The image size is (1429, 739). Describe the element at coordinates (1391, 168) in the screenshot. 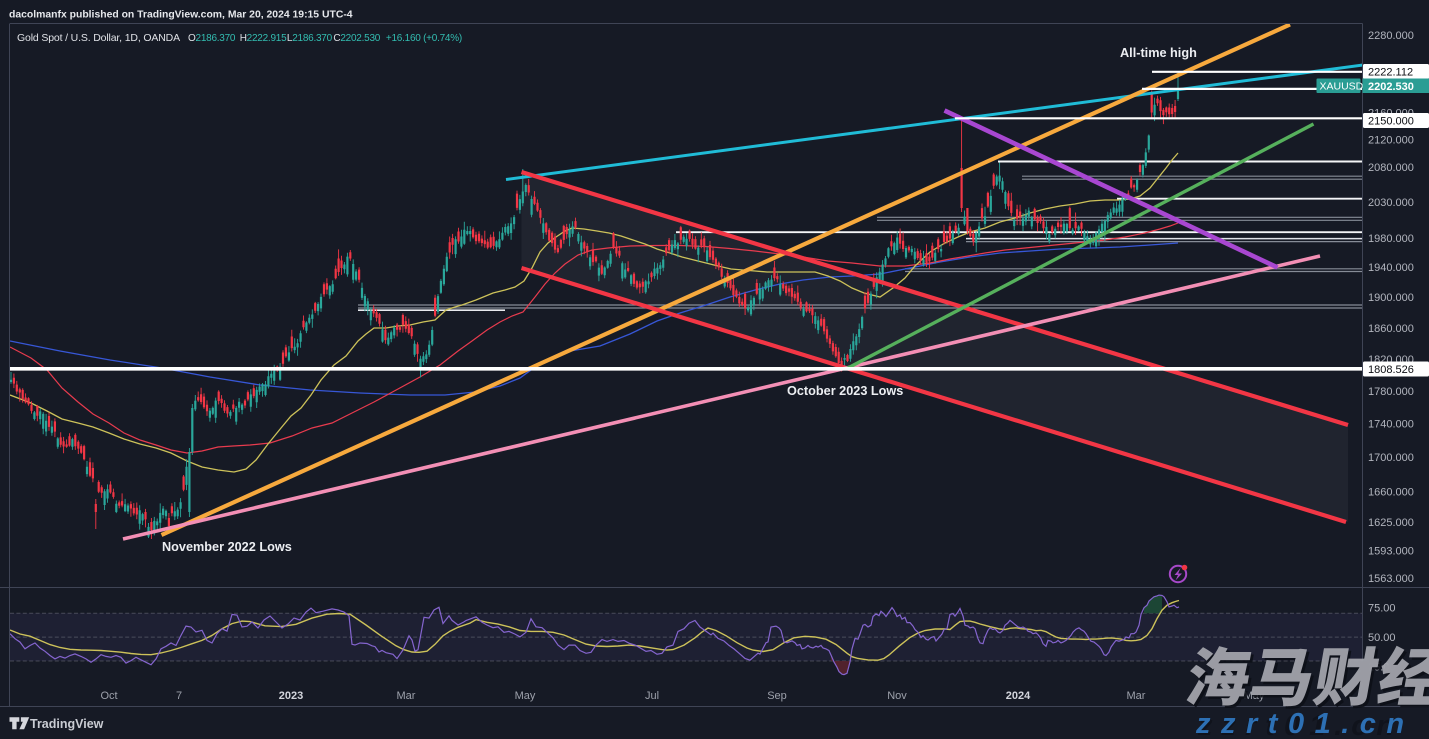

I see `svg-text: 2080.000` at that location.